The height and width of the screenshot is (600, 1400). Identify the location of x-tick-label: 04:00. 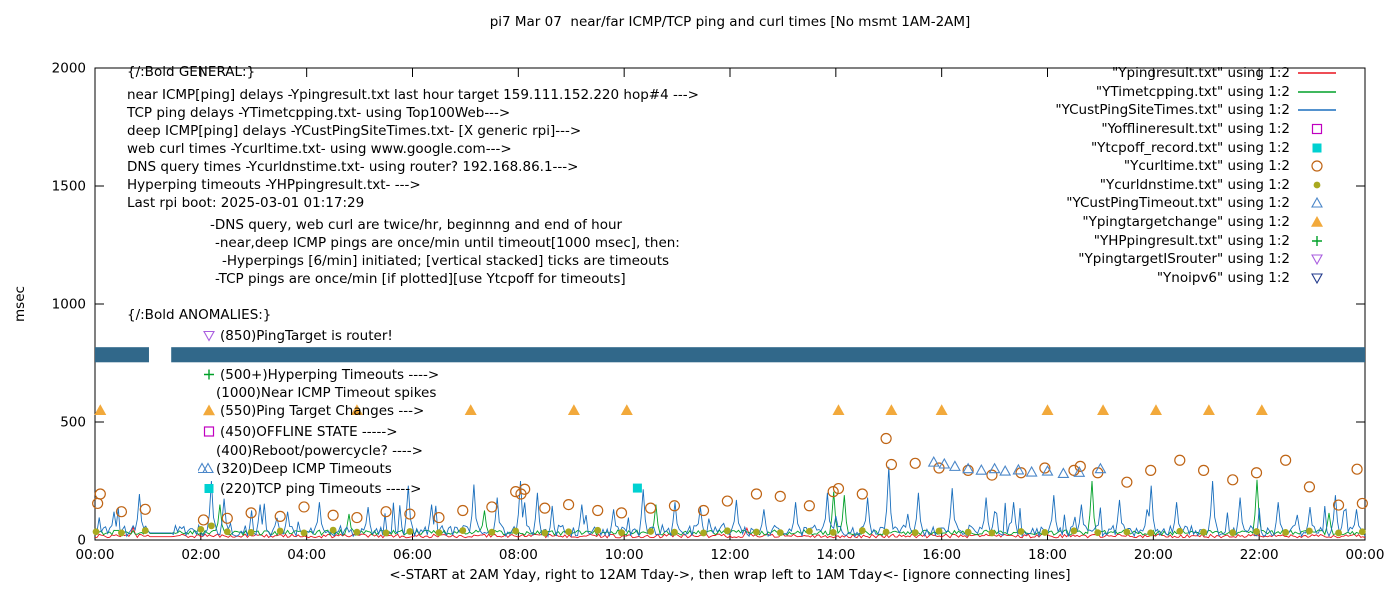
(306, 555).